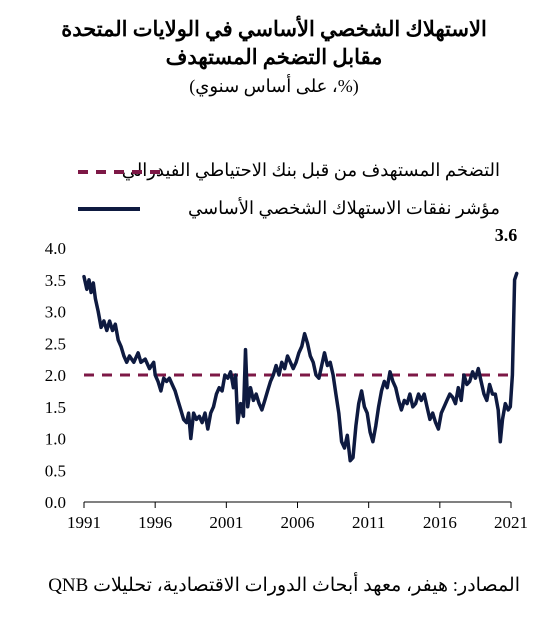 The height and width of the screenshot is (621, 548). I want to click on chart-subtitle: (%، على أساس سنوي), so click(274, 86).